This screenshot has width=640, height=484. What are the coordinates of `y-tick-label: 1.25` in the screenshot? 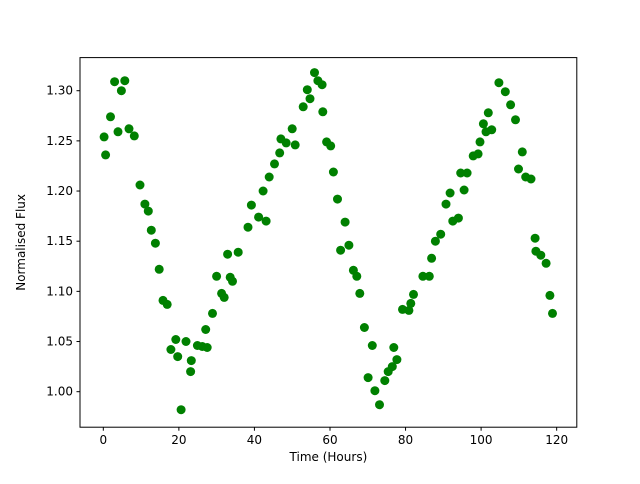 It's located at (59, 141).